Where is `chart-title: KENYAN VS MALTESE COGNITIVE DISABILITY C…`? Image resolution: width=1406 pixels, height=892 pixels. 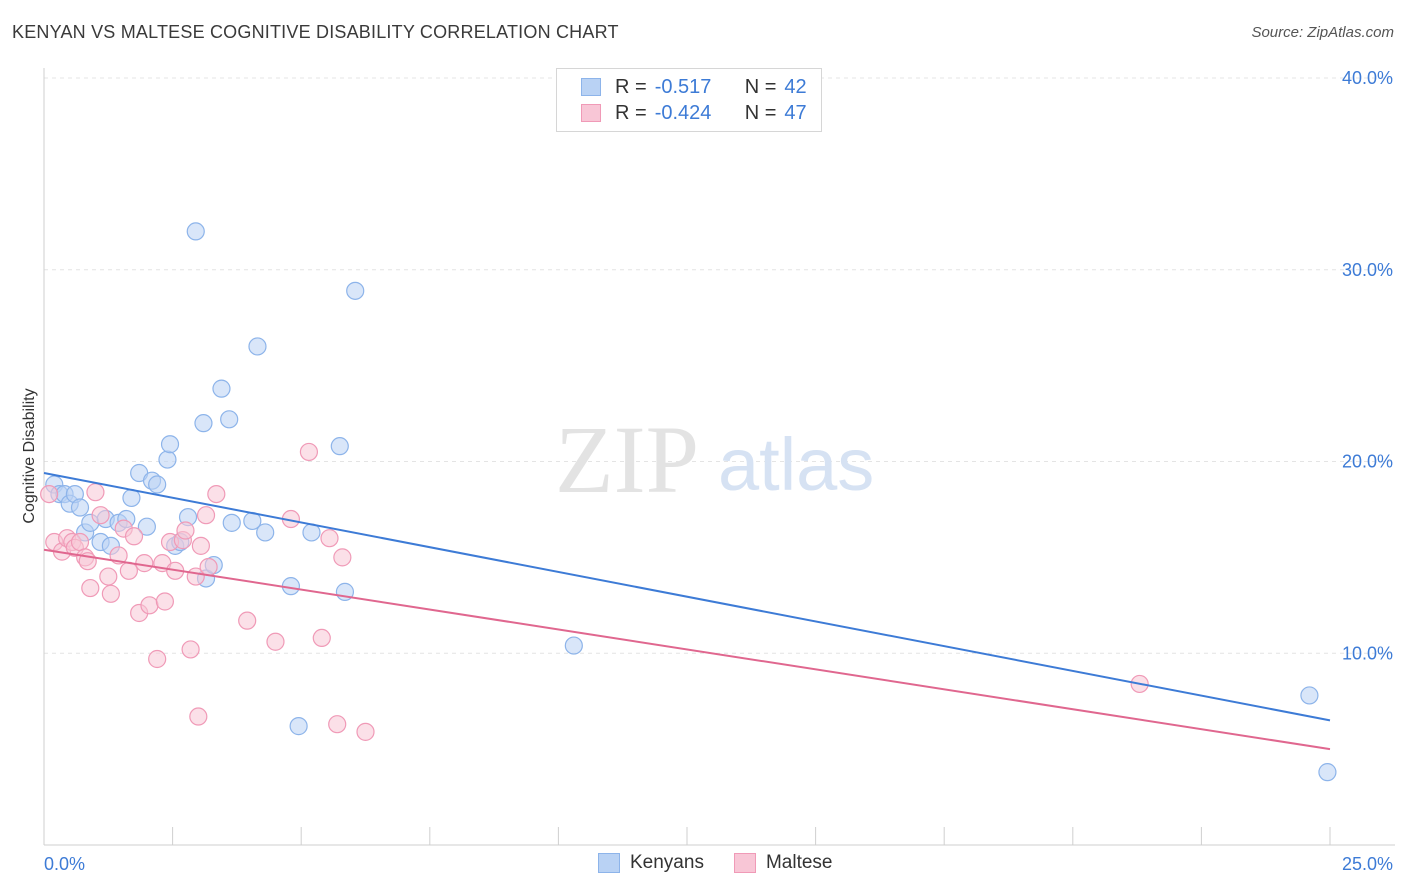 chart-title: KENYAN VS MALTESE COGNITIVE DISABILITY C… is located at coordinates (315, 32).